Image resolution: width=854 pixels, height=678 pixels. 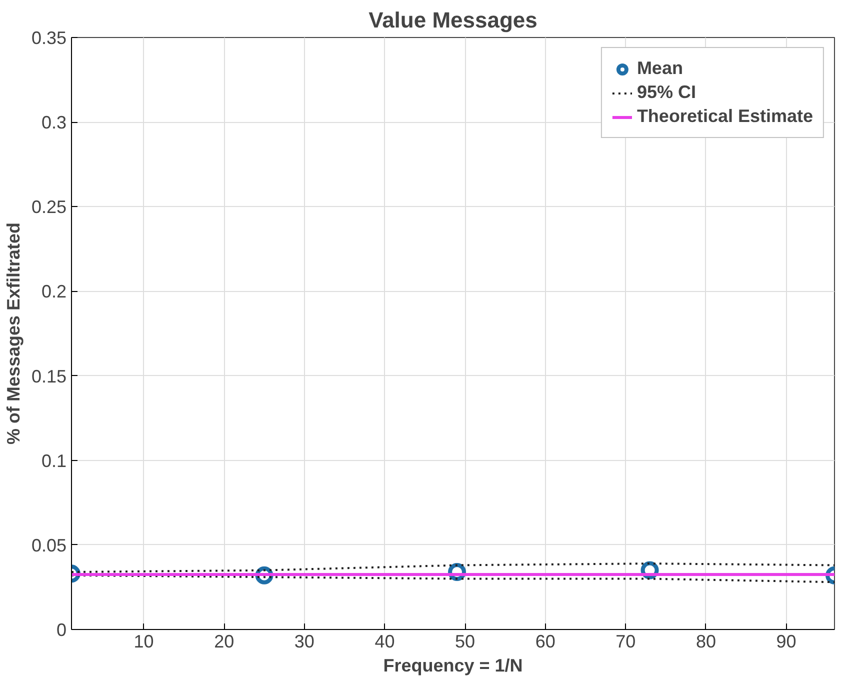 I want to click on x-tick-label: 60, so click(x=545, y=642).